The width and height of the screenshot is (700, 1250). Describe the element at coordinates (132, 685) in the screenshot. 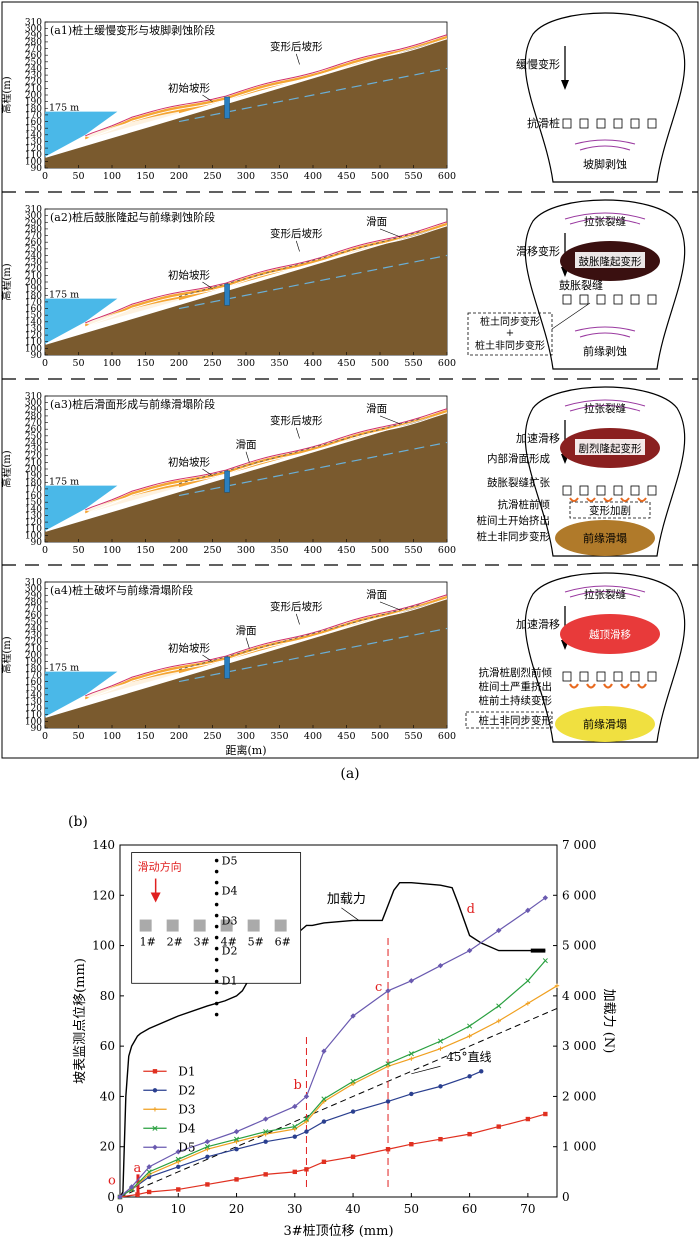

I see `toe-void` at that location.